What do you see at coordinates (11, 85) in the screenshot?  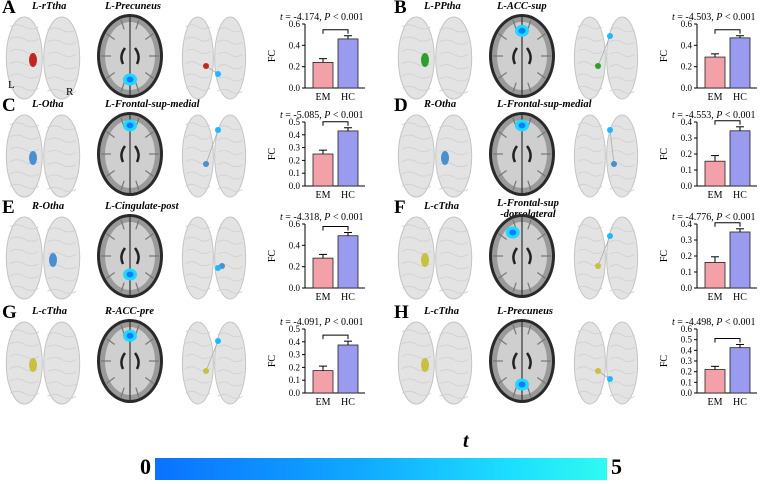 I see `left-hemisphere-label: L` at bounding box center [11, 85].